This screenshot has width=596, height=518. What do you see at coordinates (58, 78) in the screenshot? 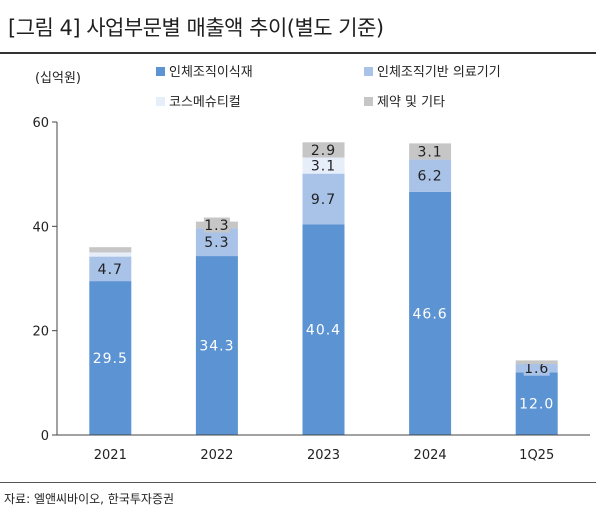
I see `y-unit-label: (십억원)` at bounding box center [58, 78].